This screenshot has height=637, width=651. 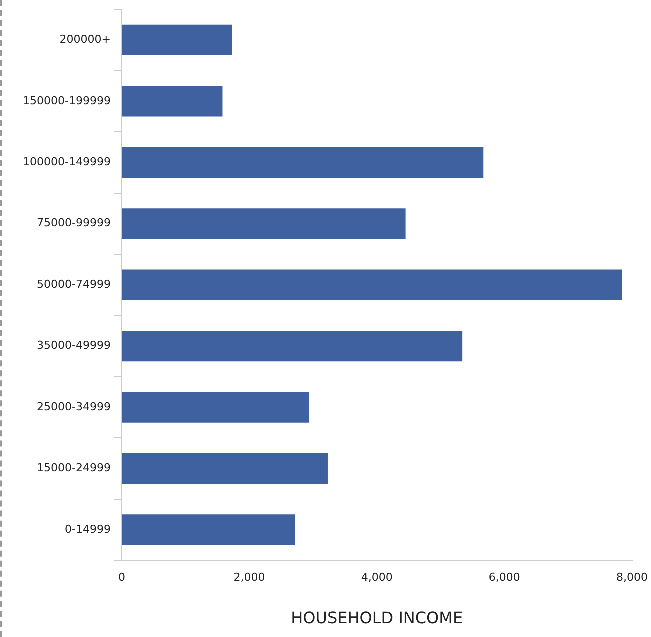 What do you see at coordinates (250, 577) in the screenshot?
I see `x-tick-label: 2,000` at bounding box center [250, 577].